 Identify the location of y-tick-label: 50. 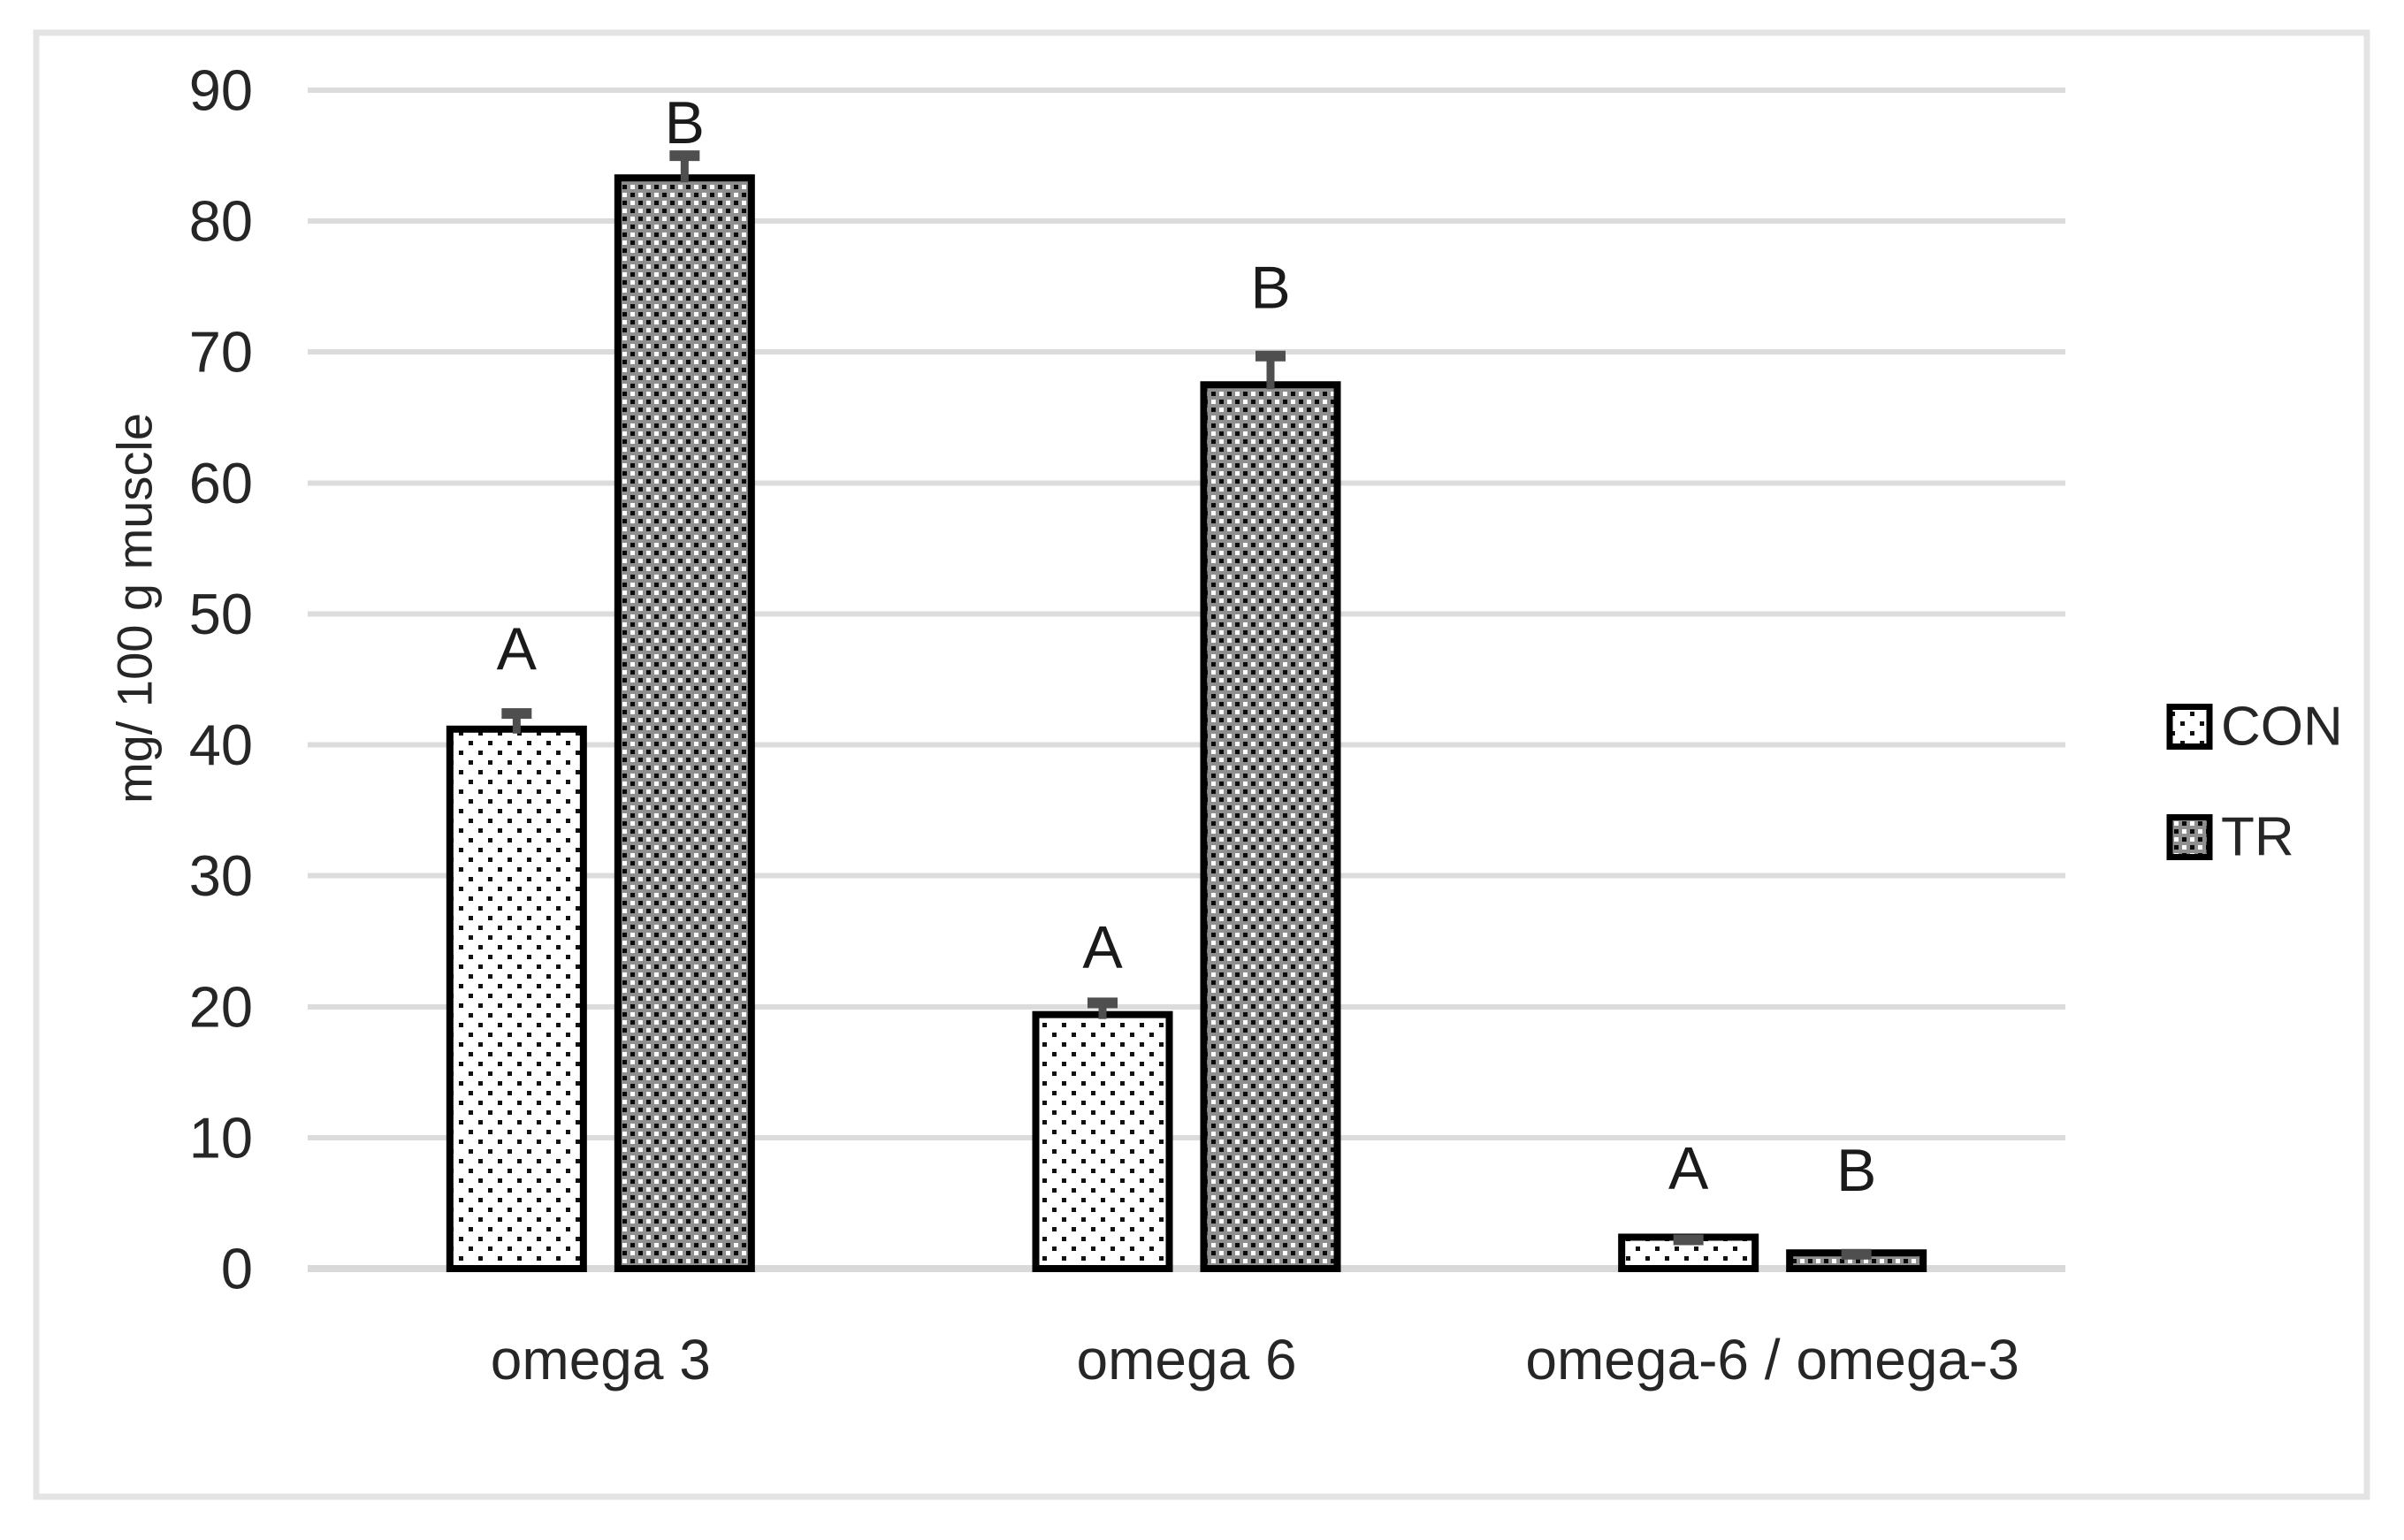
(221, 614).